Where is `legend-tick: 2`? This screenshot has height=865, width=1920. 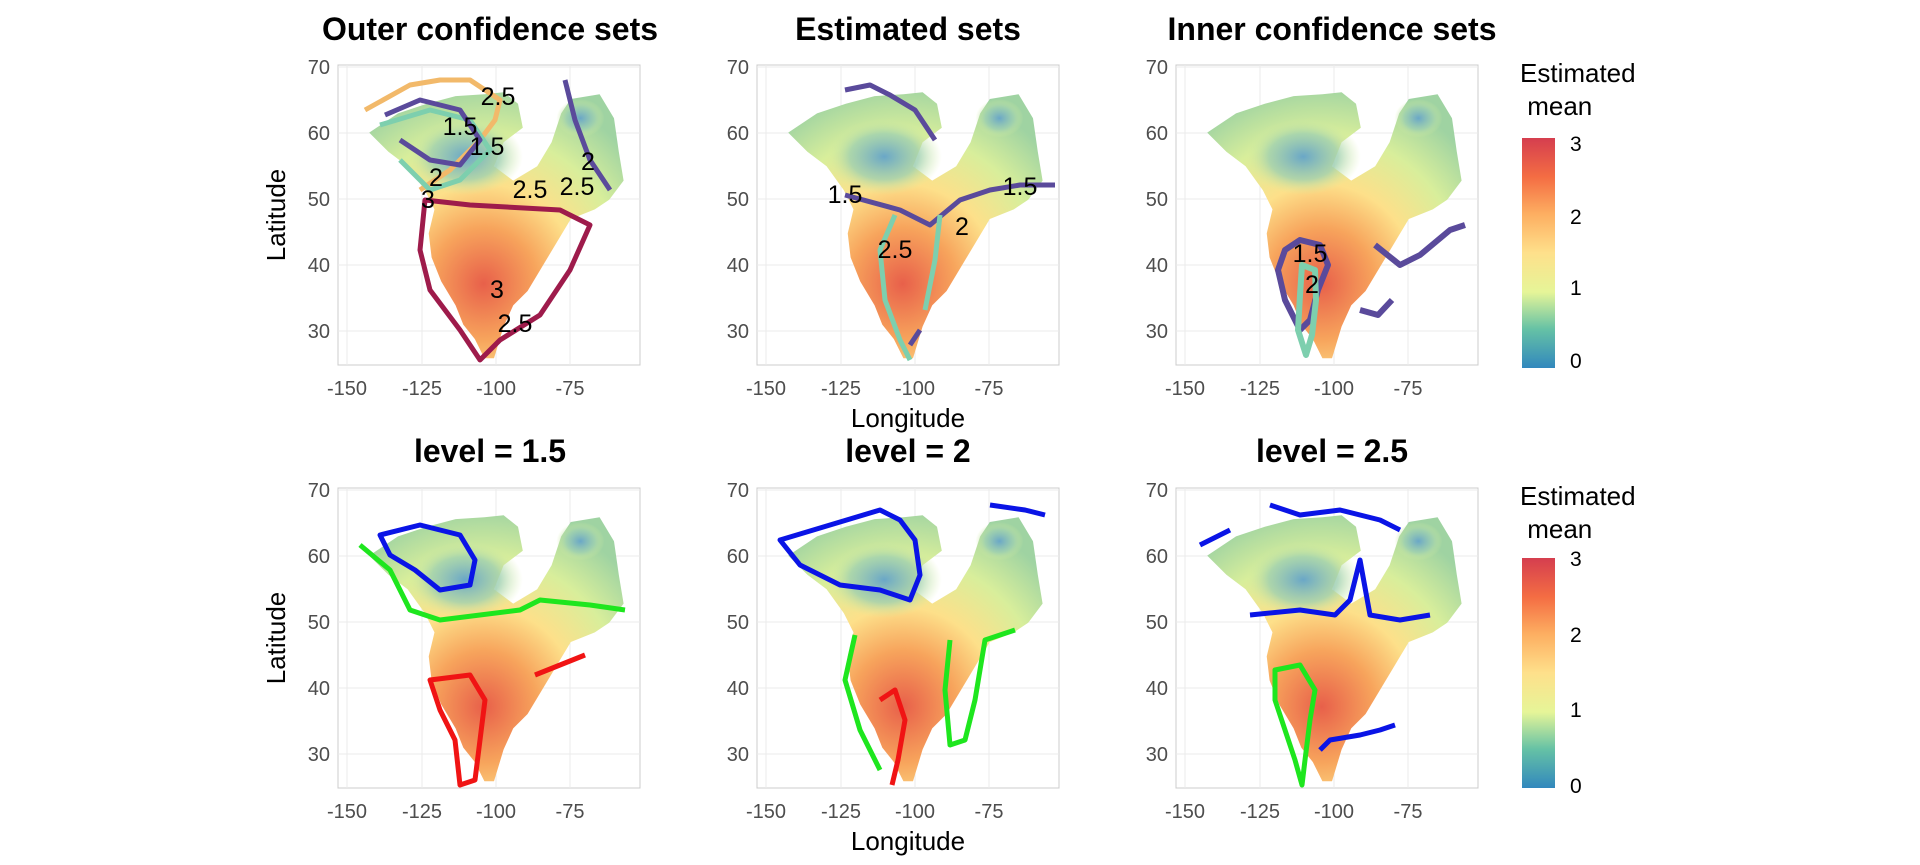
legend-tick: 2 is located at coordinates (1576, 635).